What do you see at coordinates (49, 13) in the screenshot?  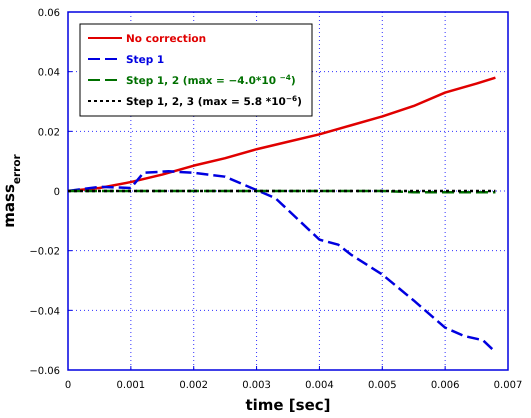 I see `y-tick-label: 0.06` at bounding box center [49, 13].